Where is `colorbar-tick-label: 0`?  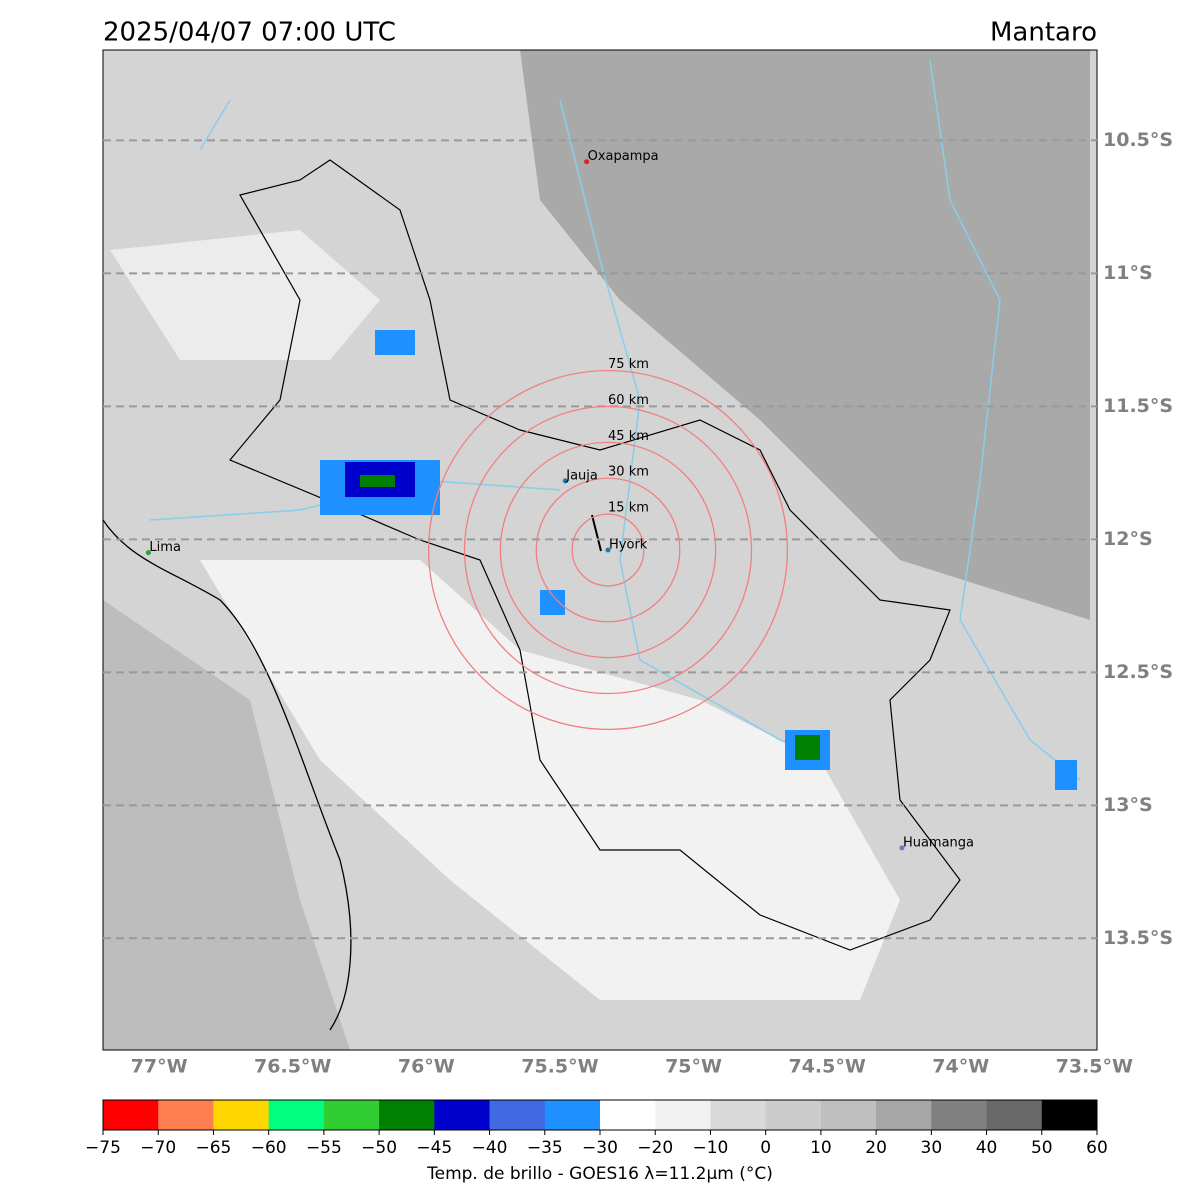
colorbar-tick-label: 0 is located at coordinates (765, 1148).